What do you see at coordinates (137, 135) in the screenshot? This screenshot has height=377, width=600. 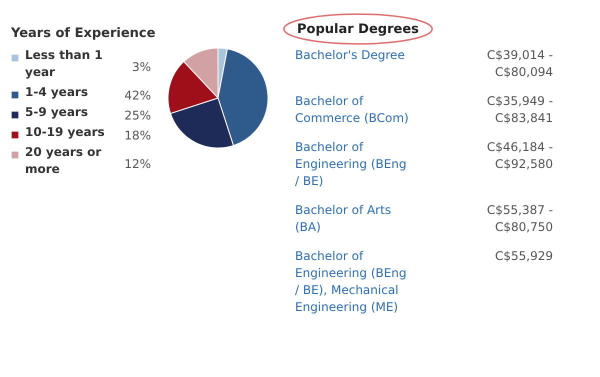 I see `data-label: 18%` at bounding box center [137, 135].